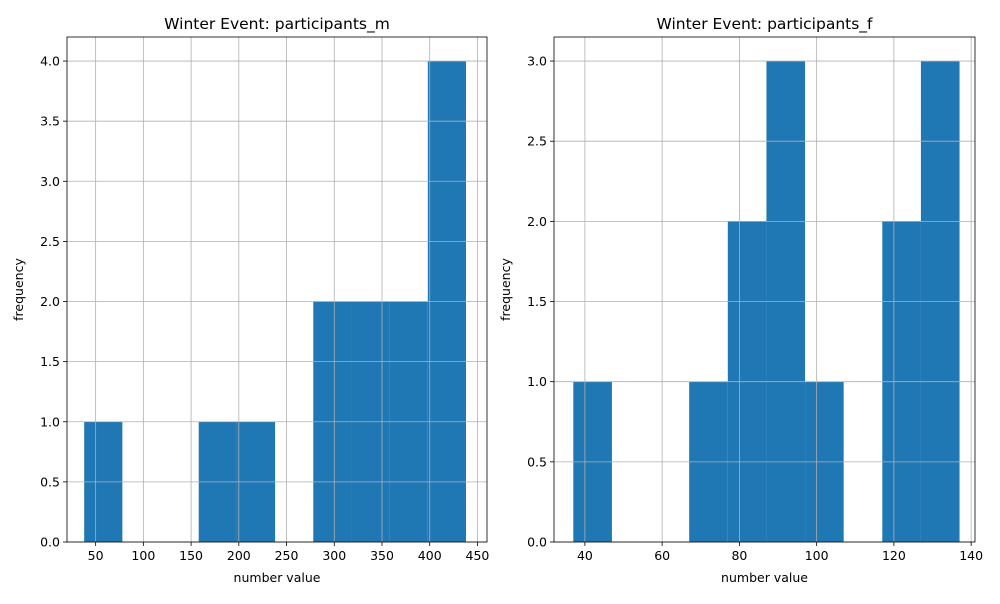 The height and width of the screenshot is (604, 1000). What do you see at coordinates (764, 24) in the screenshot?
I see `chart-title: Winter Event: participants_f` at bounding box center [764, 24].